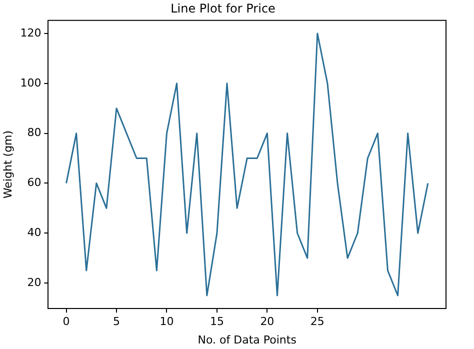 Image resolution: width=474 pixels, height=349 pixels. I want to click on y-tick-label: 120, so click(31, 33).